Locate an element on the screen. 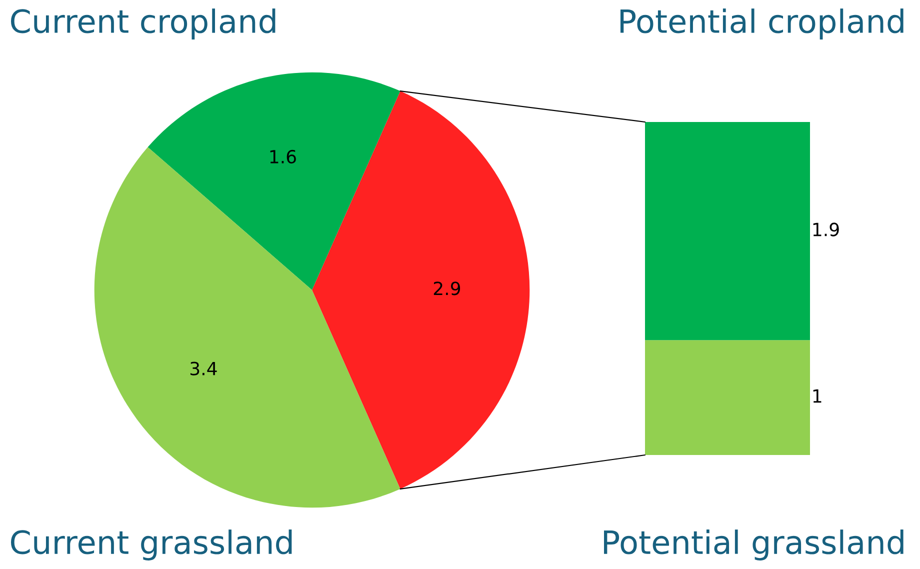  slice-label: Current grassland is located at coordinates (151, 545).